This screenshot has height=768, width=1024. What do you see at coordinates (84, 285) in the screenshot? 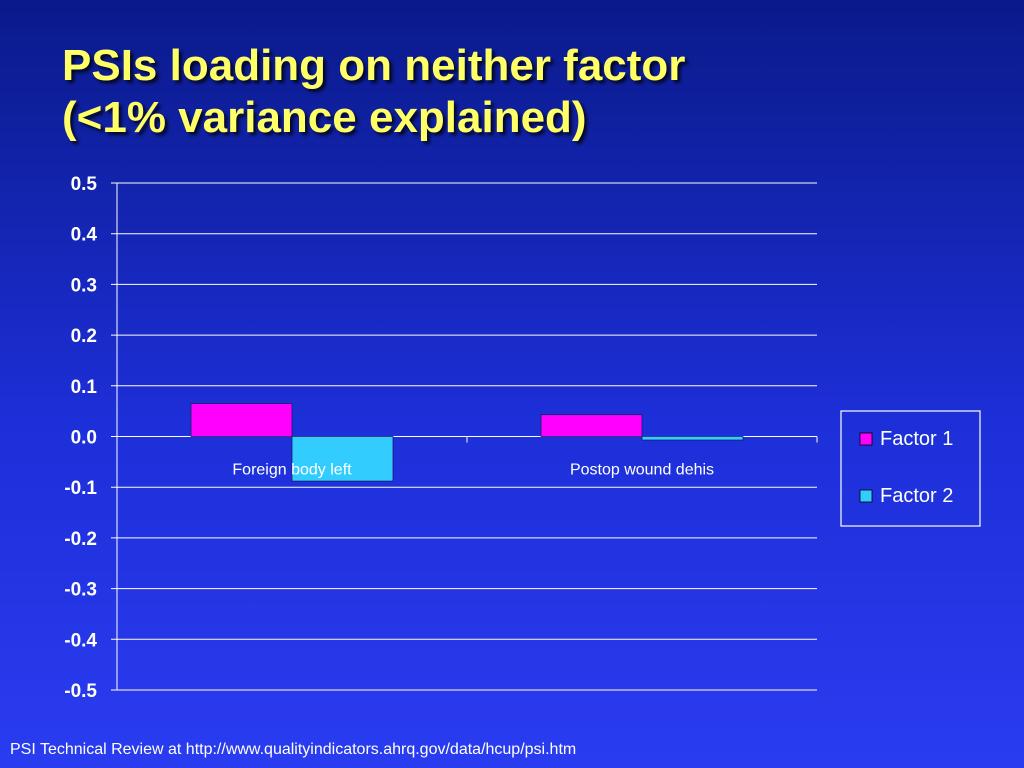
I see `y-tick-label: 0.3` at bounding box center [84, 285].